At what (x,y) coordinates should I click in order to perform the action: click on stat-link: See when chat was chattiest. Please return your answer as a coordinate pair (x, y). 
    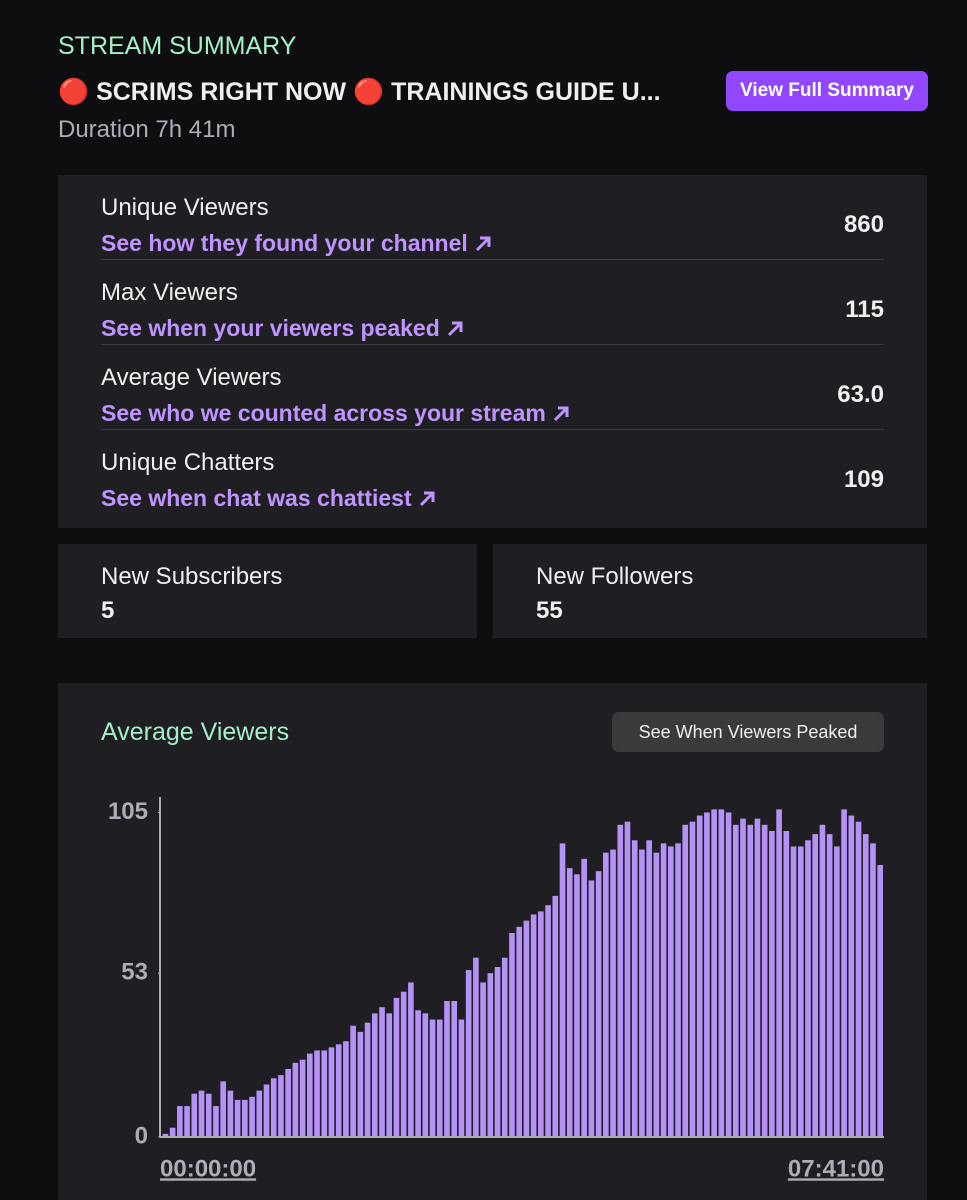
    Looking at the image, I should click on (256, 498).